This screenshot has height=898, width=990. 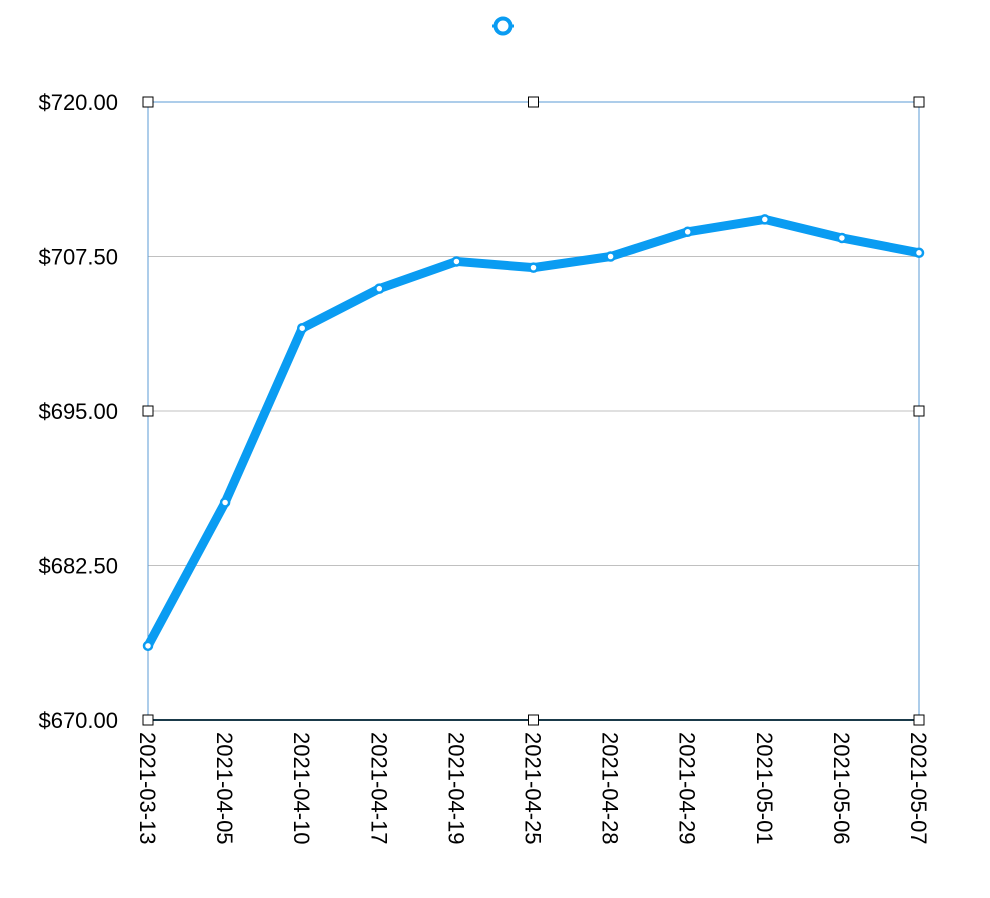 I want to click on x-tick-label: 2021-04-28, so click(x=610, y=788).